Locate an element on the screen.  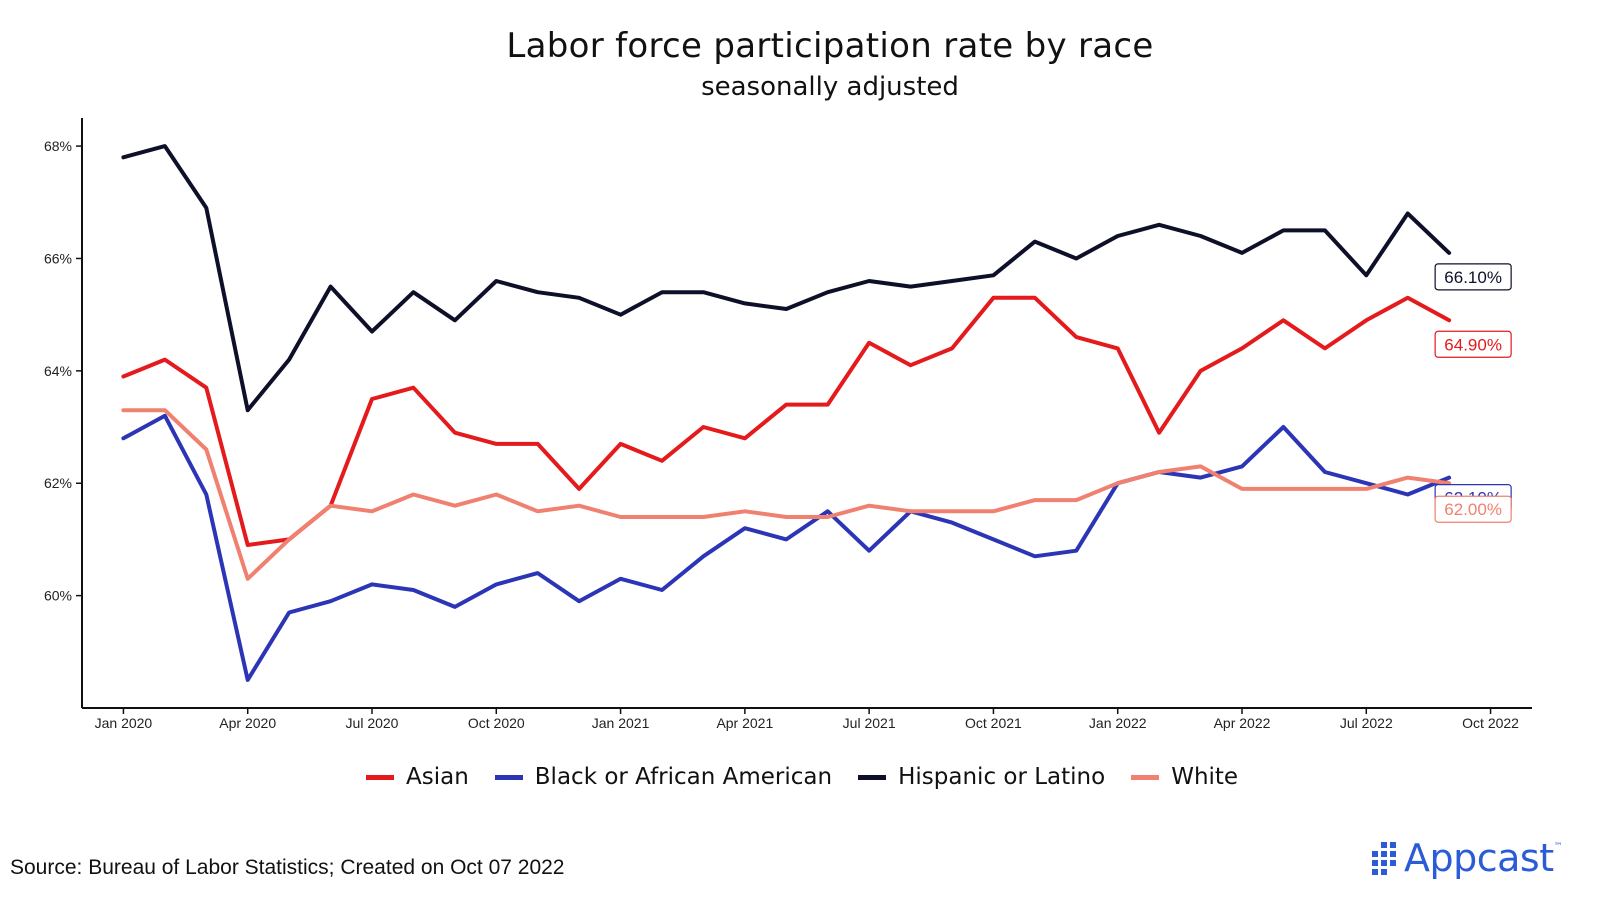
legend-label: Hispanic or Latino is located at coordinates (1002, 777).